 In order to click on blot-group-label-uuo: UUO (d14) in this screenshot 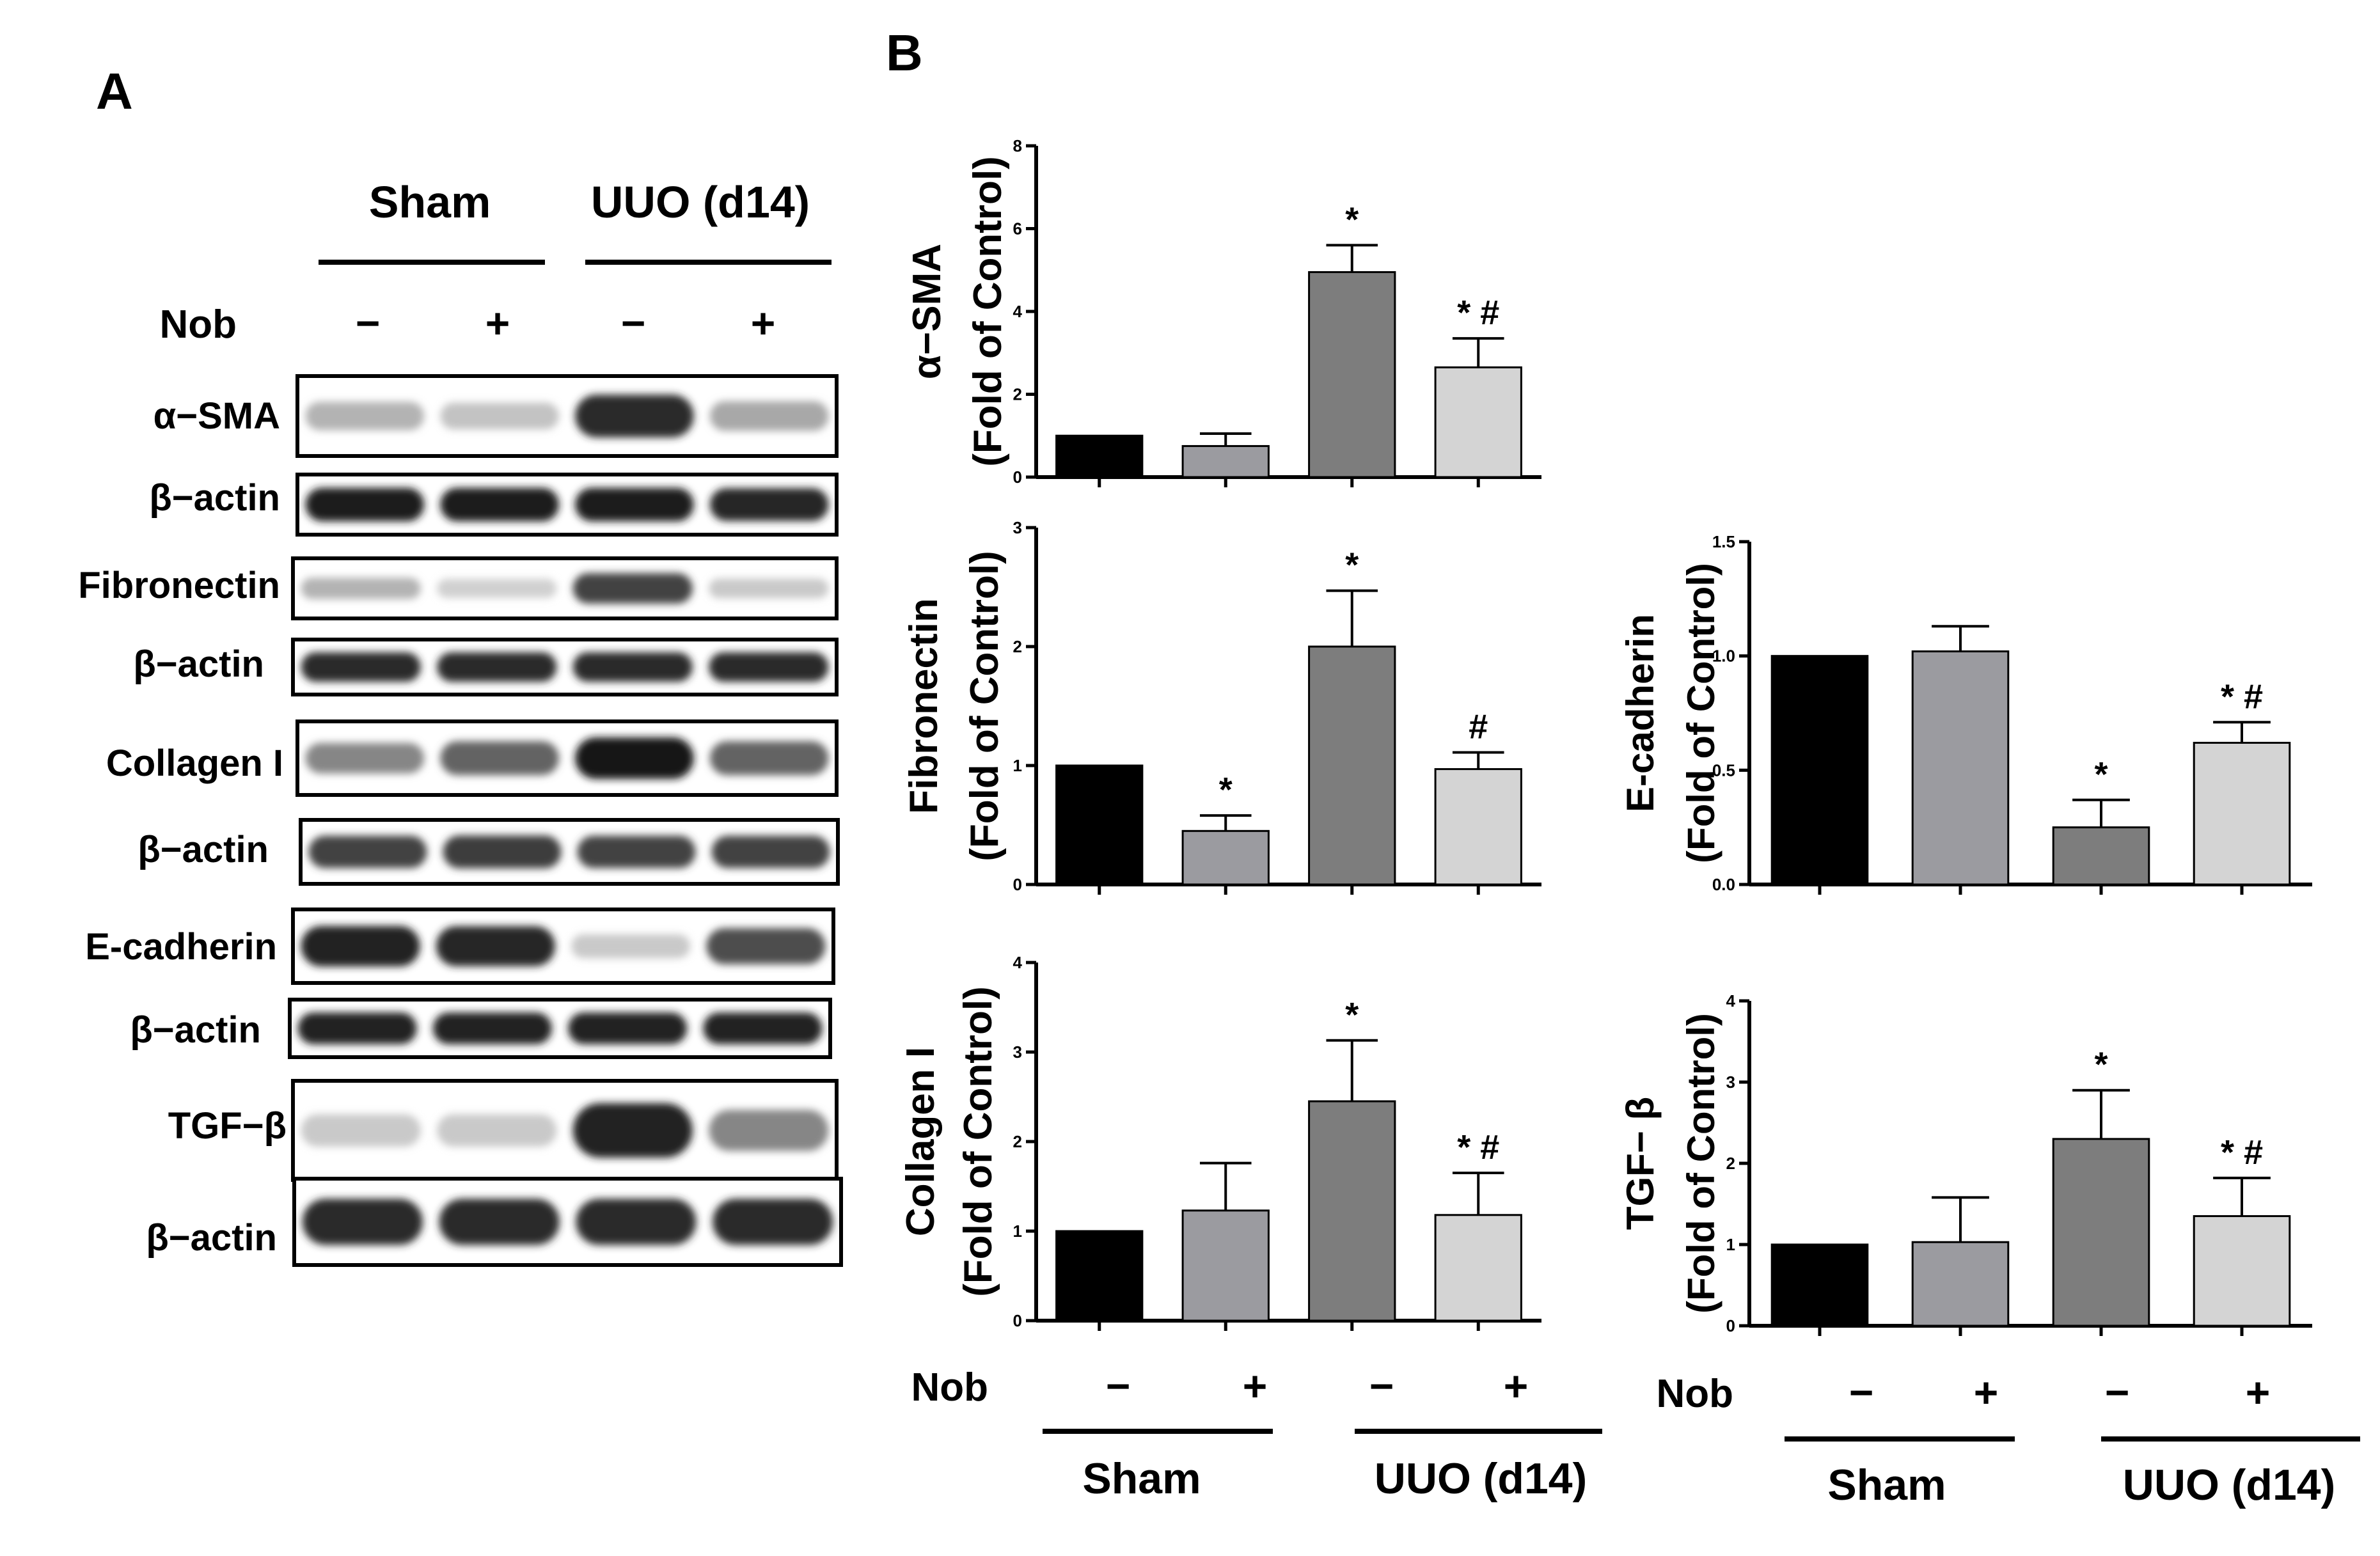, I will do `click(700, 202)`.